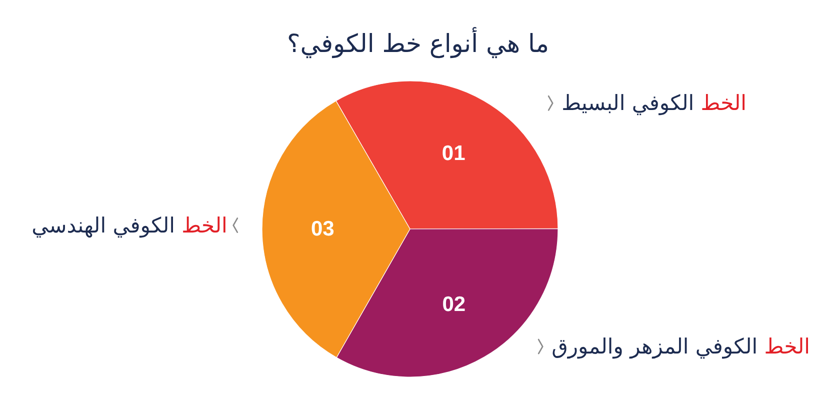 Image resolution: width=838 pixels, height=404 pixels. Describe the element at coordinates (130, 225) in the screenshot. I see `slice-label: الخط الكوفي الهندسي` at that location.